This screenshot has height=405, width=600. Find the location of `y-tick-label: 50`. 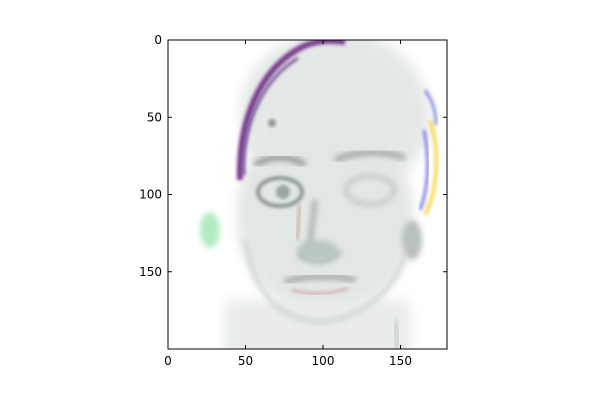

y-tick-label: 50 is located at coordinates (154, 117).